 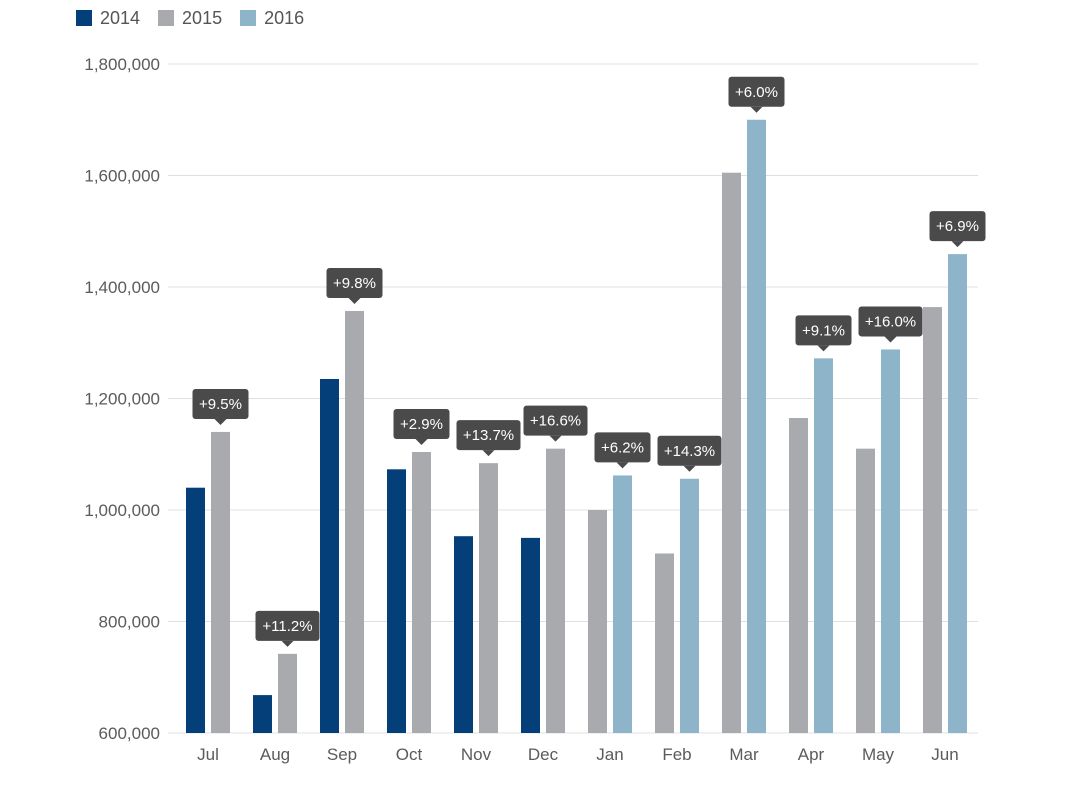 What do you see at coordinates (166, 18) in the screenshot?
I see `legend-swatch-2015` at bounding box center [166, 18].